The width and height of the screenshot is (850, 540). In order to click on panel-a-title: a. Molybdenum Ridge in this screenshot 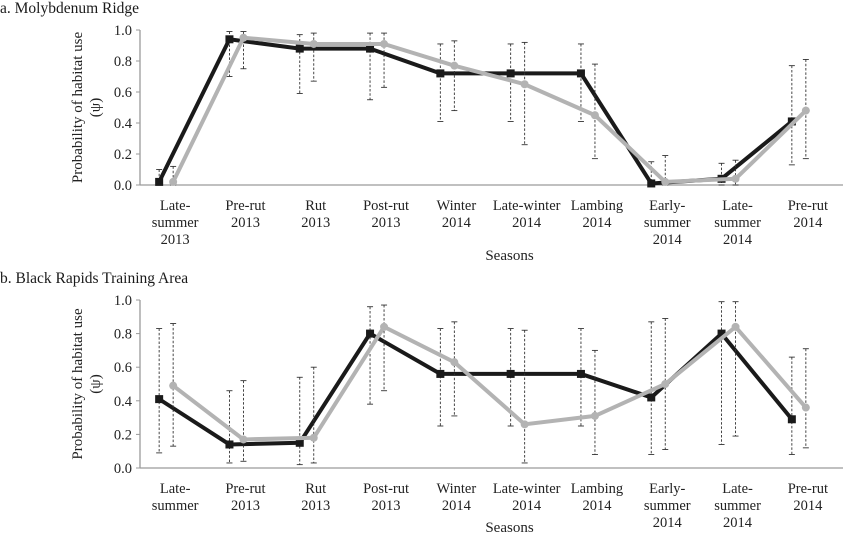, I will do `click(70, 8)`.